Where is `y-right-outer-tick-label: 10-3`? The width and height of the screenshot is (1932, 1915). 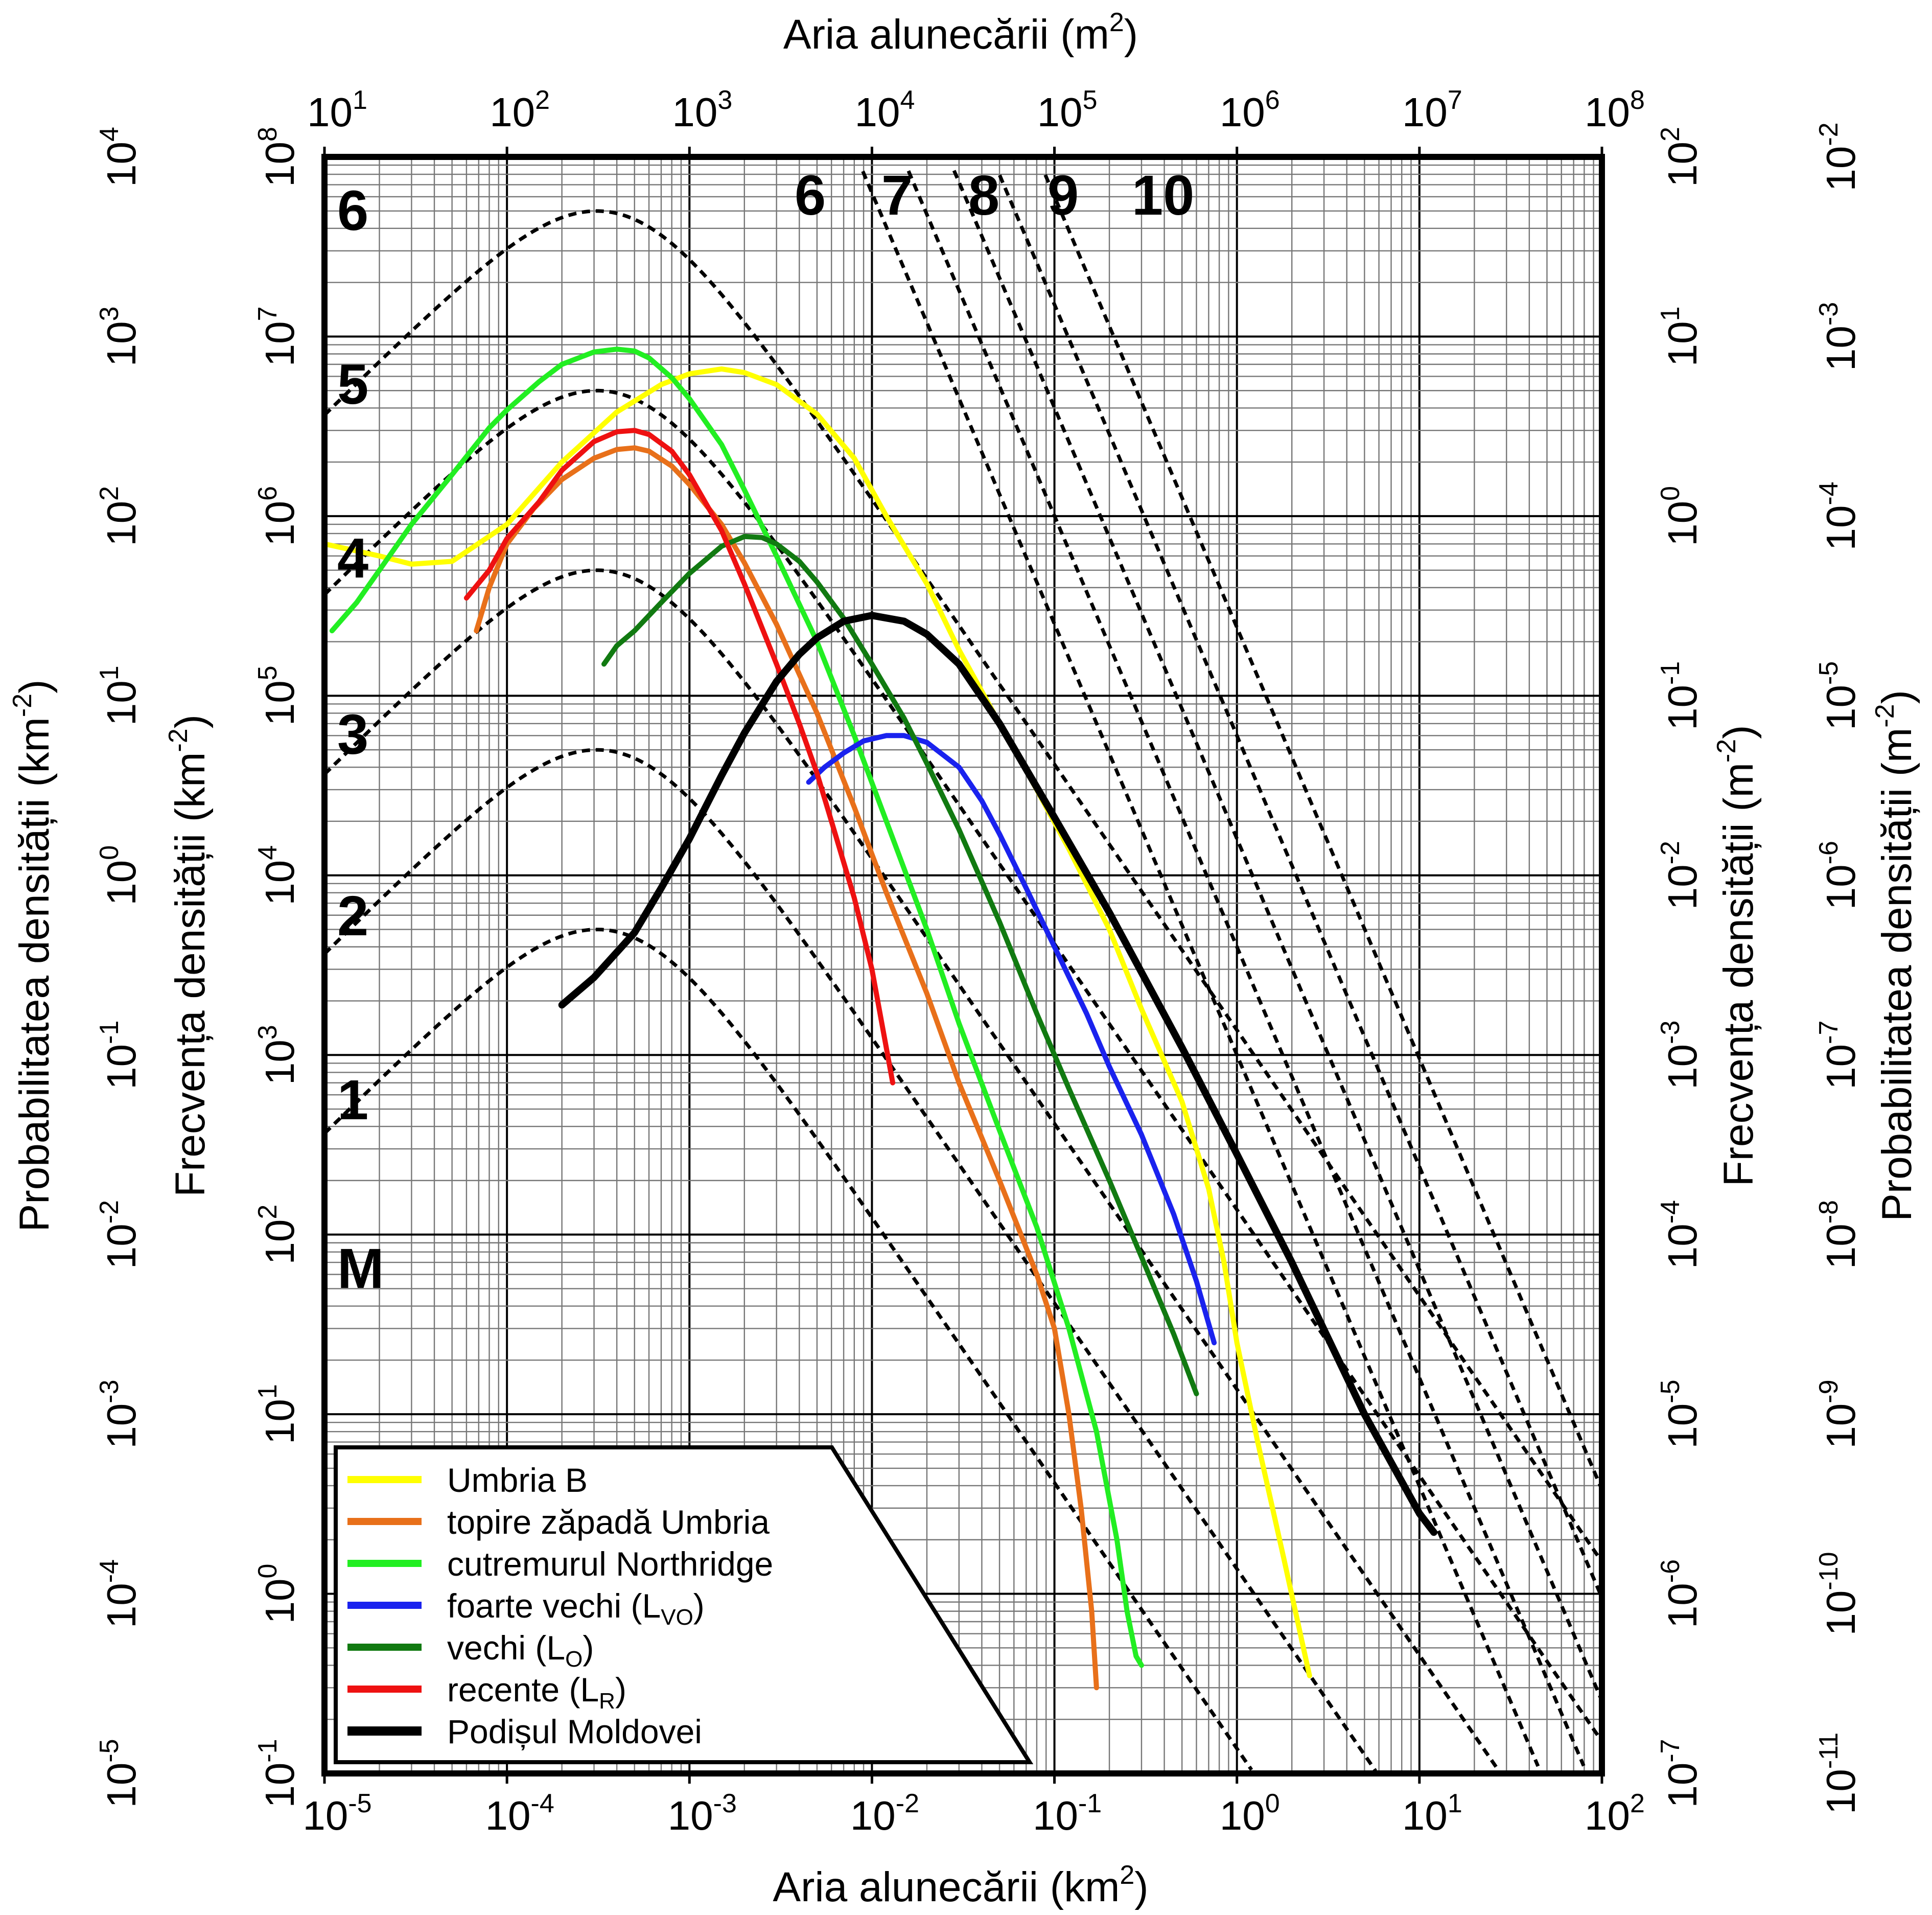 y-right-outer-tick-label: 10-3 is located at coordinates (1839, 337).